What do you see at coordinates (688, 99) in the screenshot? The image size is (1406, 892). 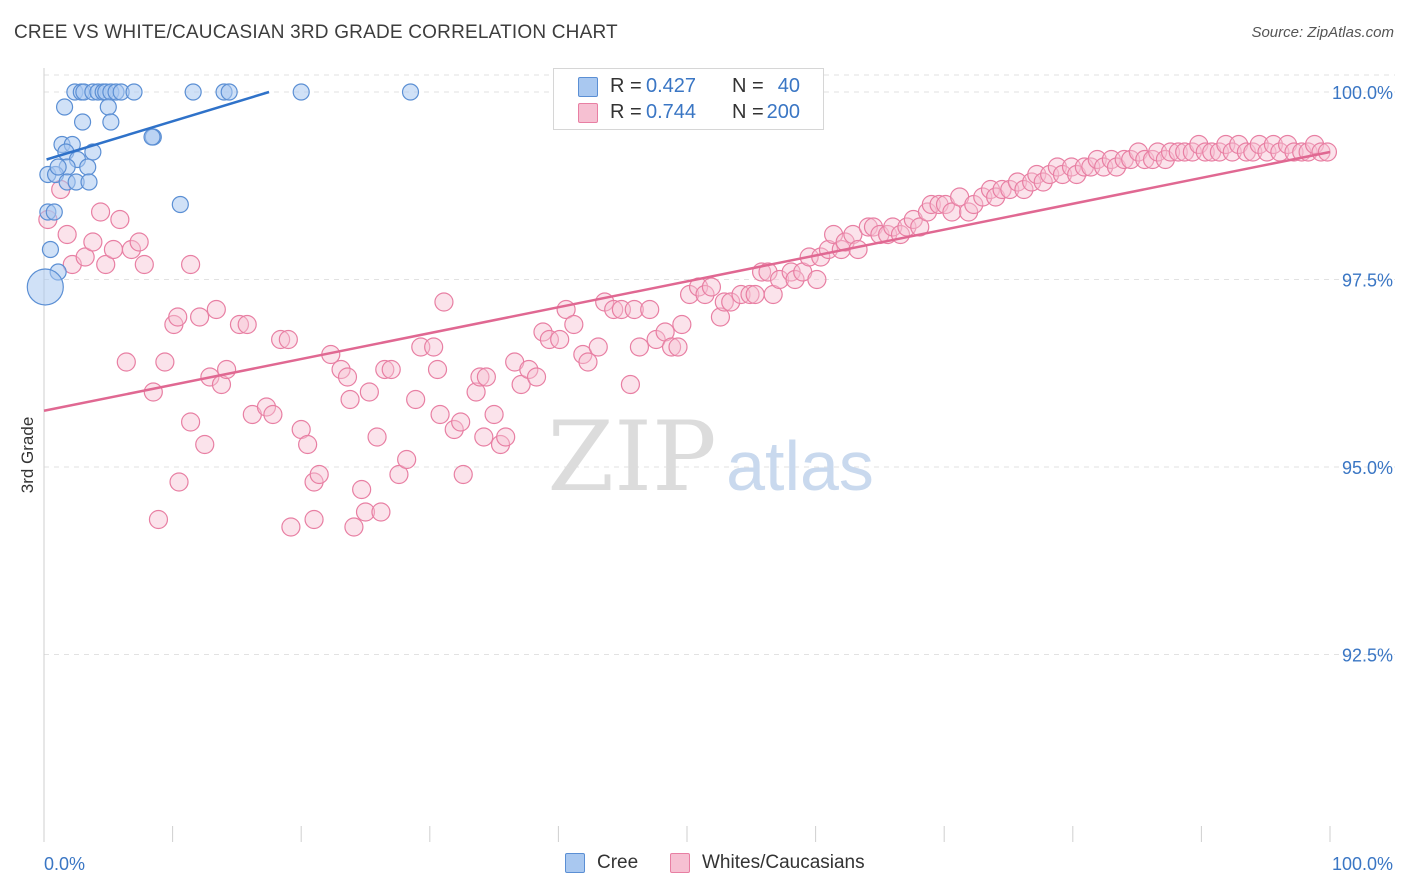 I see `stats-legend: R = 0.427 N = 40 R = 0.744 N = 200` at bounding box center [688, 99].